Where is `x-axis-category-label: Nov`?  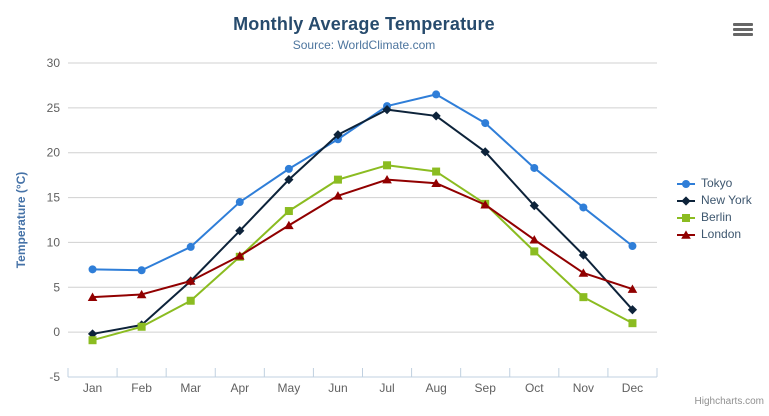
x-axis-category-label: Nov is located at coordinates (583, 388).